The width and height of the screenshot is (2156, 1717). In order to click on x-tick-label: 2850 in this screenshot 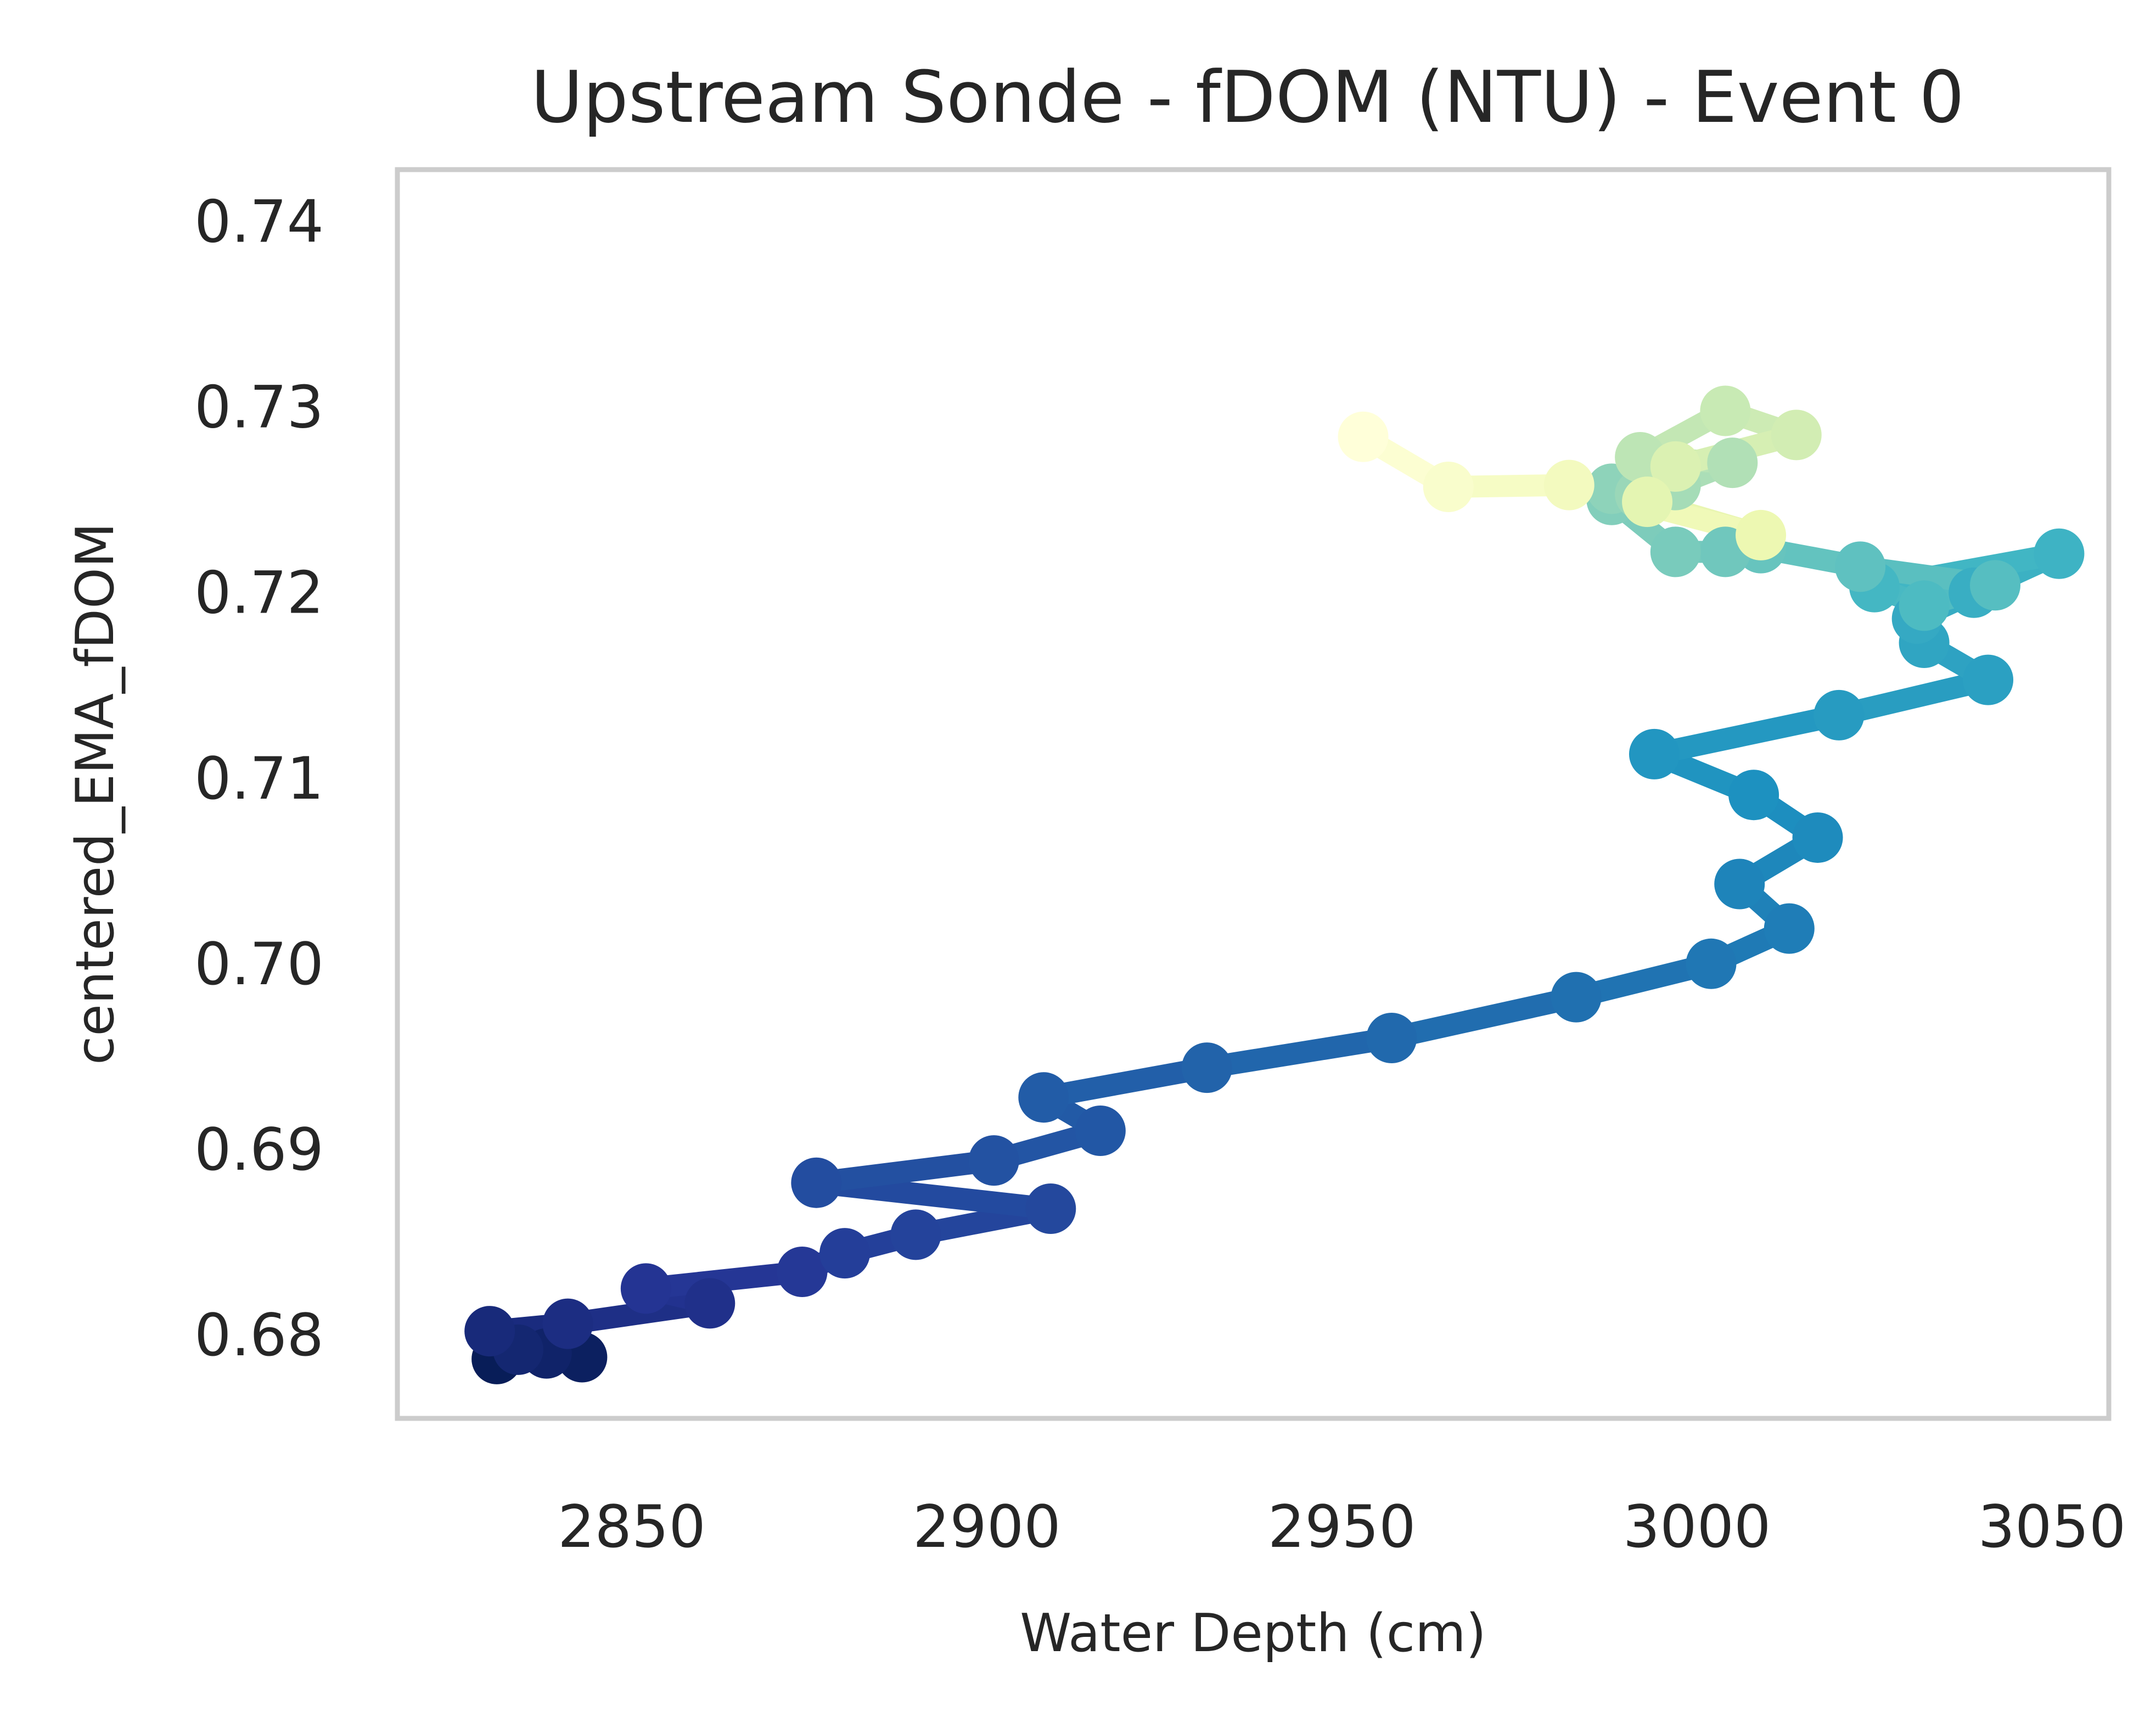, I will do `click(632, 1527)`.